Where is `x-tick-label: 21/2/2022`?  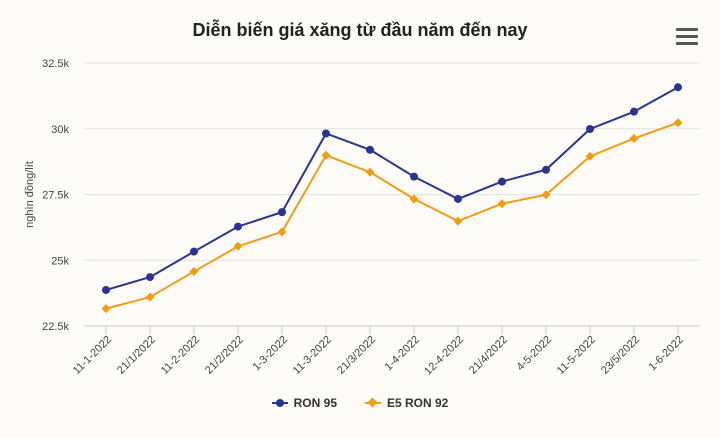
x-tick-label: 21/2/2022 is located at coordinates (224, 355).